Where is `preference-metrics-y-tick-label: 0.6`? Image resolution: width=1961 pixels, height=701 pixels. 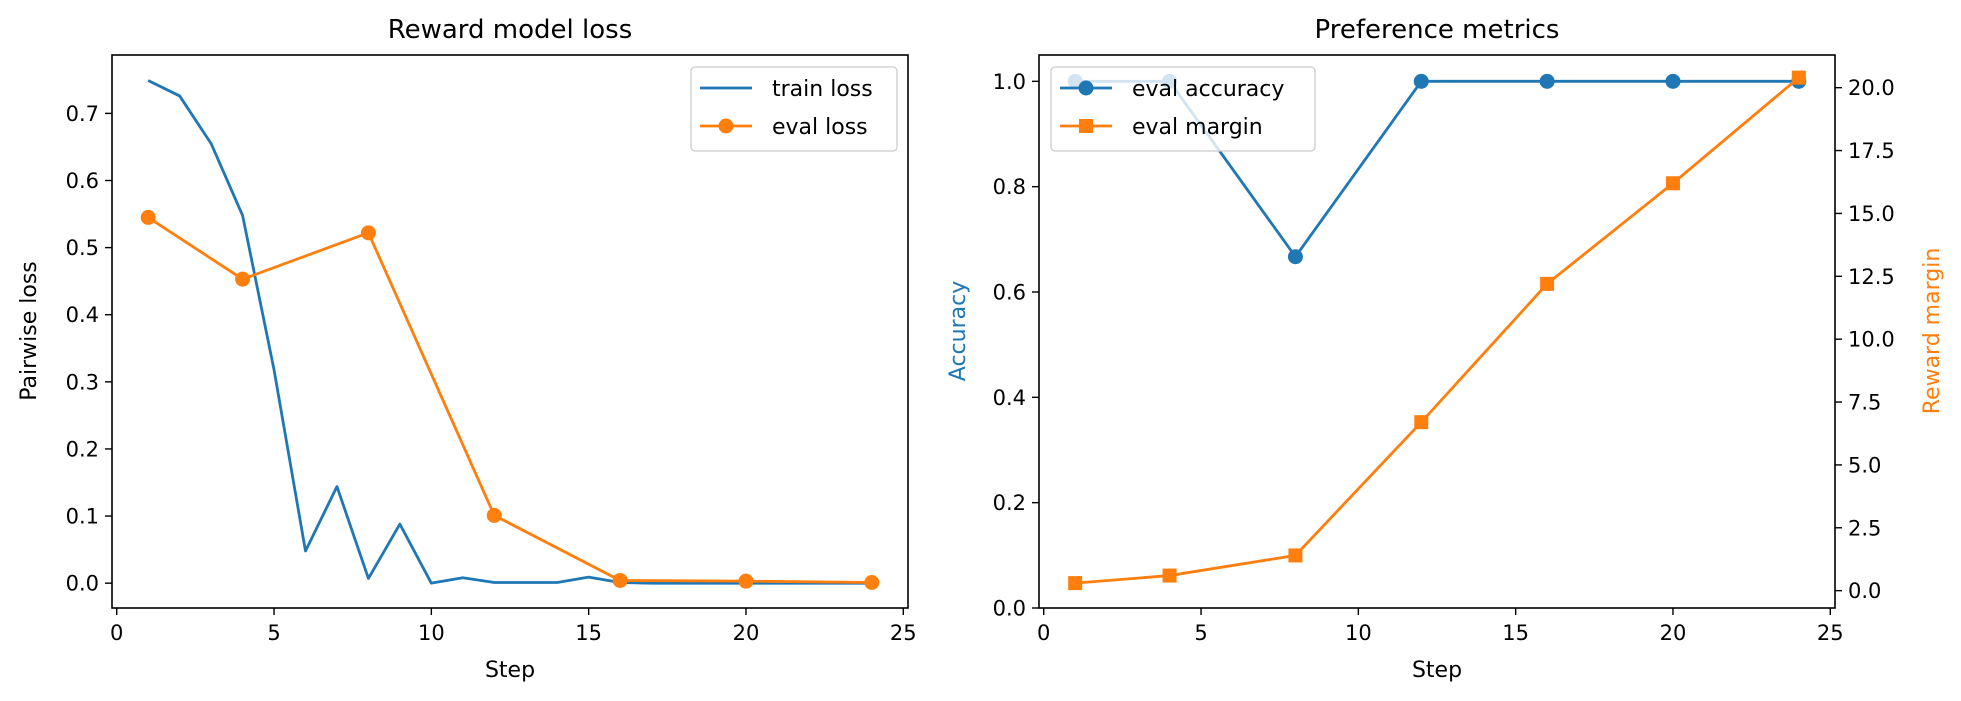
preference-metrics-y-tick-label: 0.6 is located at coordinates (1009, 293).